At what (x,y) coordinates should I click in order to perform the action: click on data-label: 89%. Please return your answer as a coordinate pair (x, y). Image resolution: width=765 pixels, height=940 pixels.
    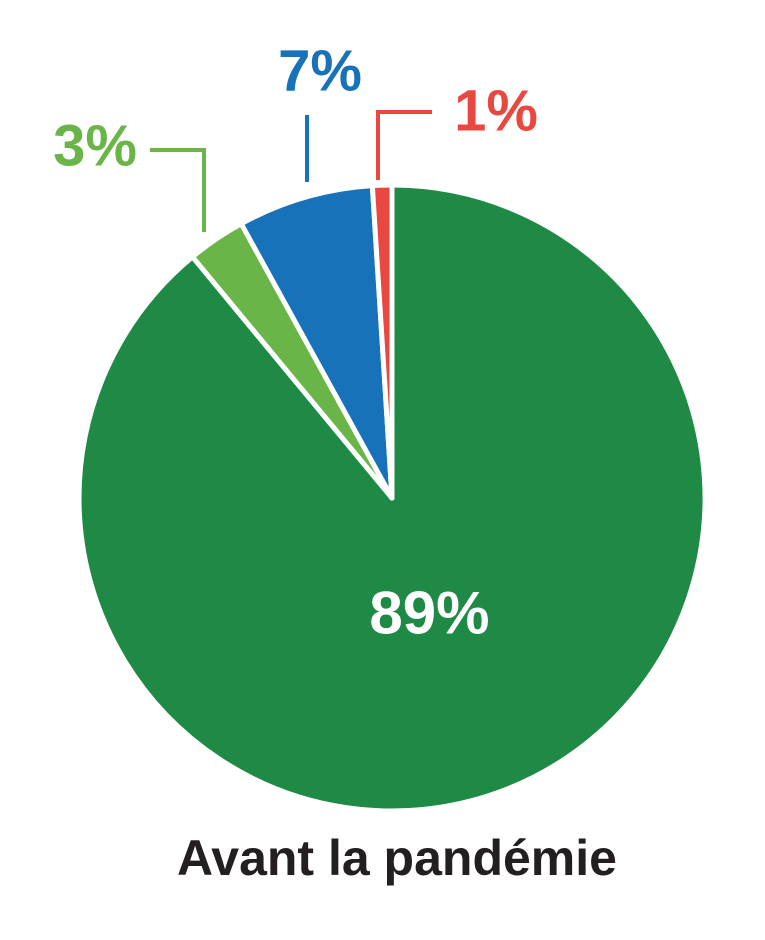
    Looking at the image, I should click on (429, 613).